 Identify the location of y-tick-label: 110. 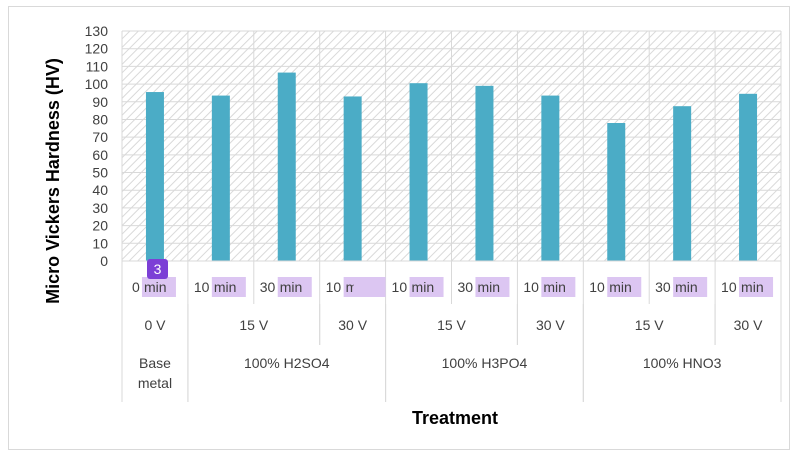
(97, 66).